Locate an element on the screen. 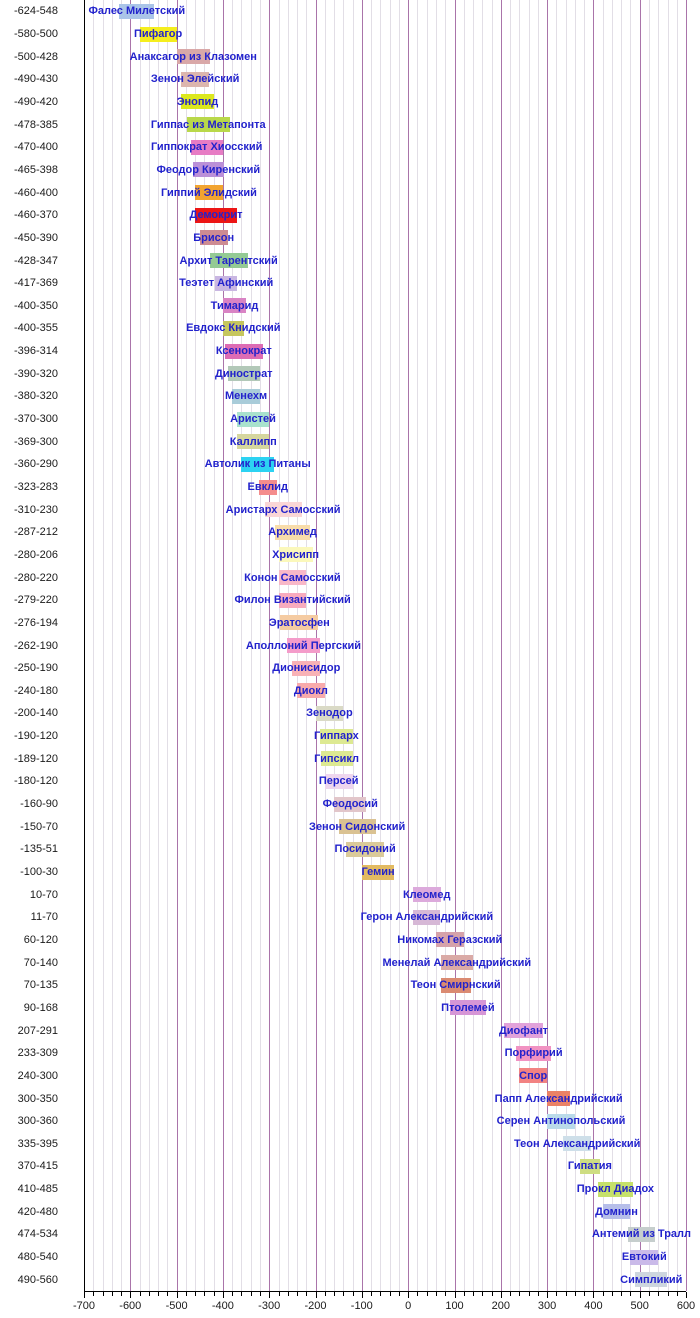 The height and width of the screenshot is (1318, 700). year-range-label: 300-360 is located at coordinates (37, 1121).